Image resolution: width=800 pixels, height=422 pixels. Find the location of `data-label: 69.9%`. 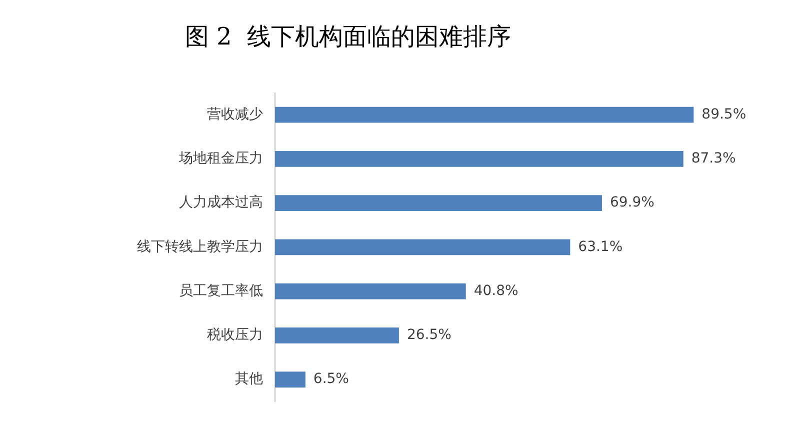

data-label: 69.9% is located at coordinates (632, 202).